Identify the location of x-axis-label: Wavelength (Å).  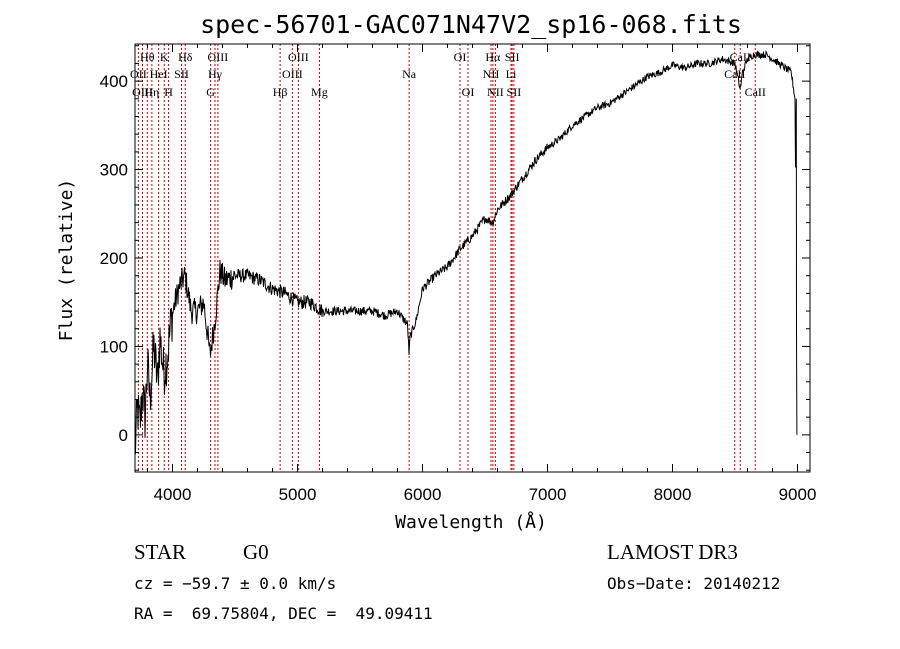
(471, 522).